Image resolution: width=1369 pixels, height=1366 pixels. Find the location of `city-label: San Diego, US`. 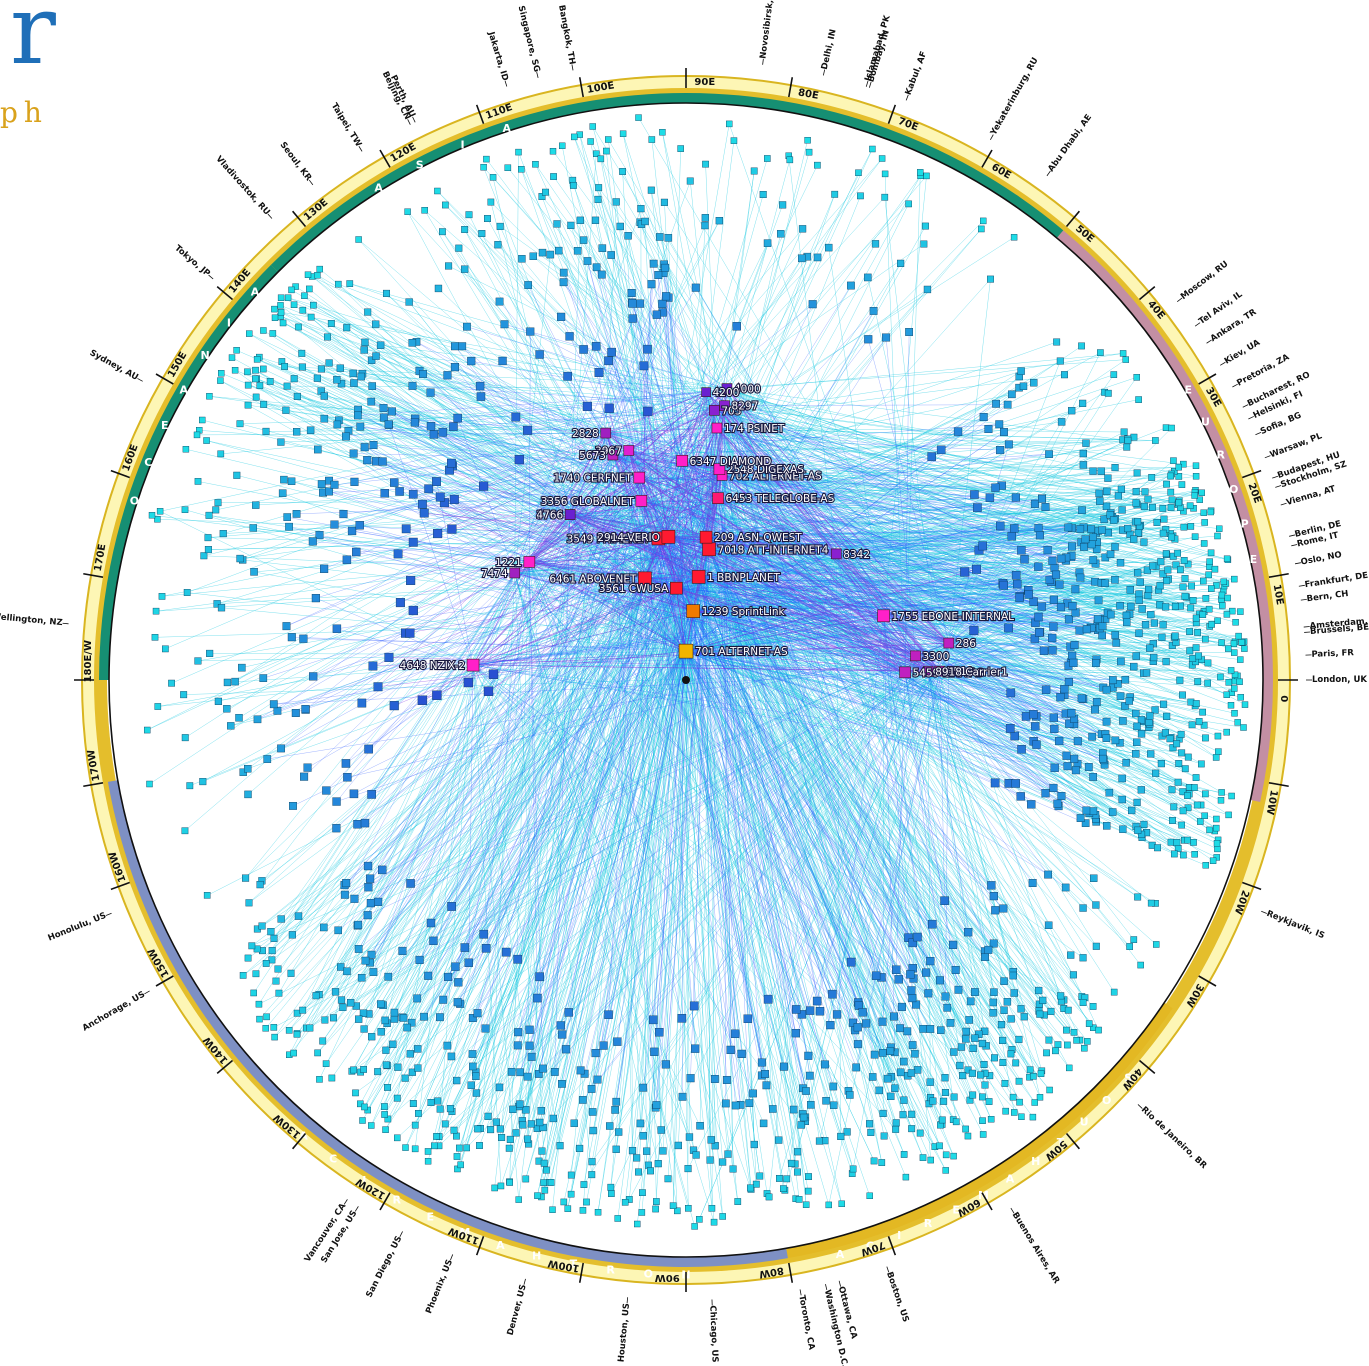

city-label: San Diego, US is located at coordinates (384, 1266).